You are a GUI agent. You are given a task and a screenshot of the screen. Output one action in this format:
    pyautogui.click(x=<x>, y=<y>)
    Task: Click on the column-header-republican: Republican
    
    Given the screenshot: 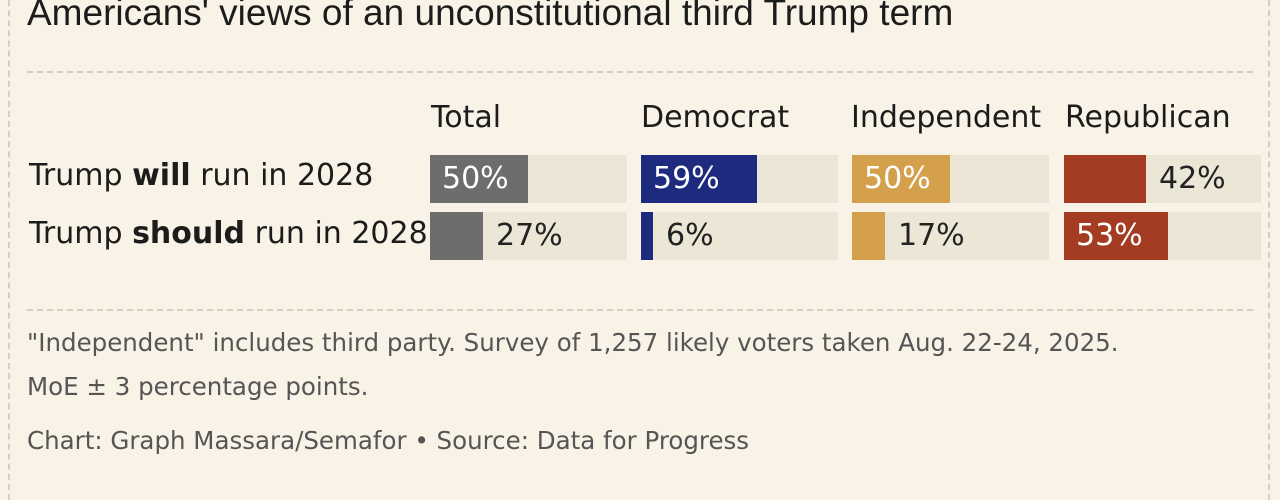 What is the action you would take?
    pyautogui.click(x=1148, y=117)
    